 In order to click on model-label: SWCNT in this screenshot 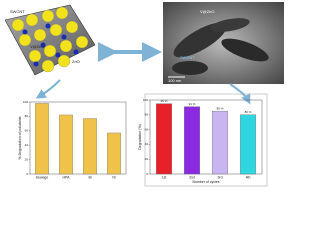, I will do `click(17, 11)`.